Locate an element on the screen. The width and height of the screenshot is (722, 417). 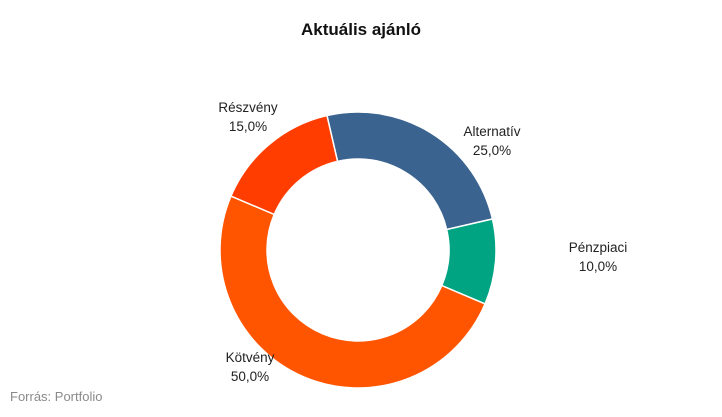
slice-value-label: 50,0% is located at coordinates (250, 376).